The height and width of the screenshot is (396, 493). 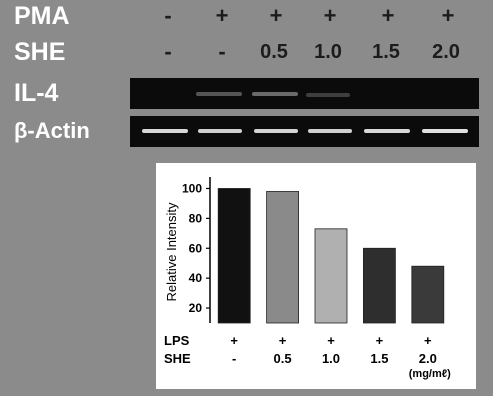 I want to click on x-tick-label: -, so click(x=234, y=358).